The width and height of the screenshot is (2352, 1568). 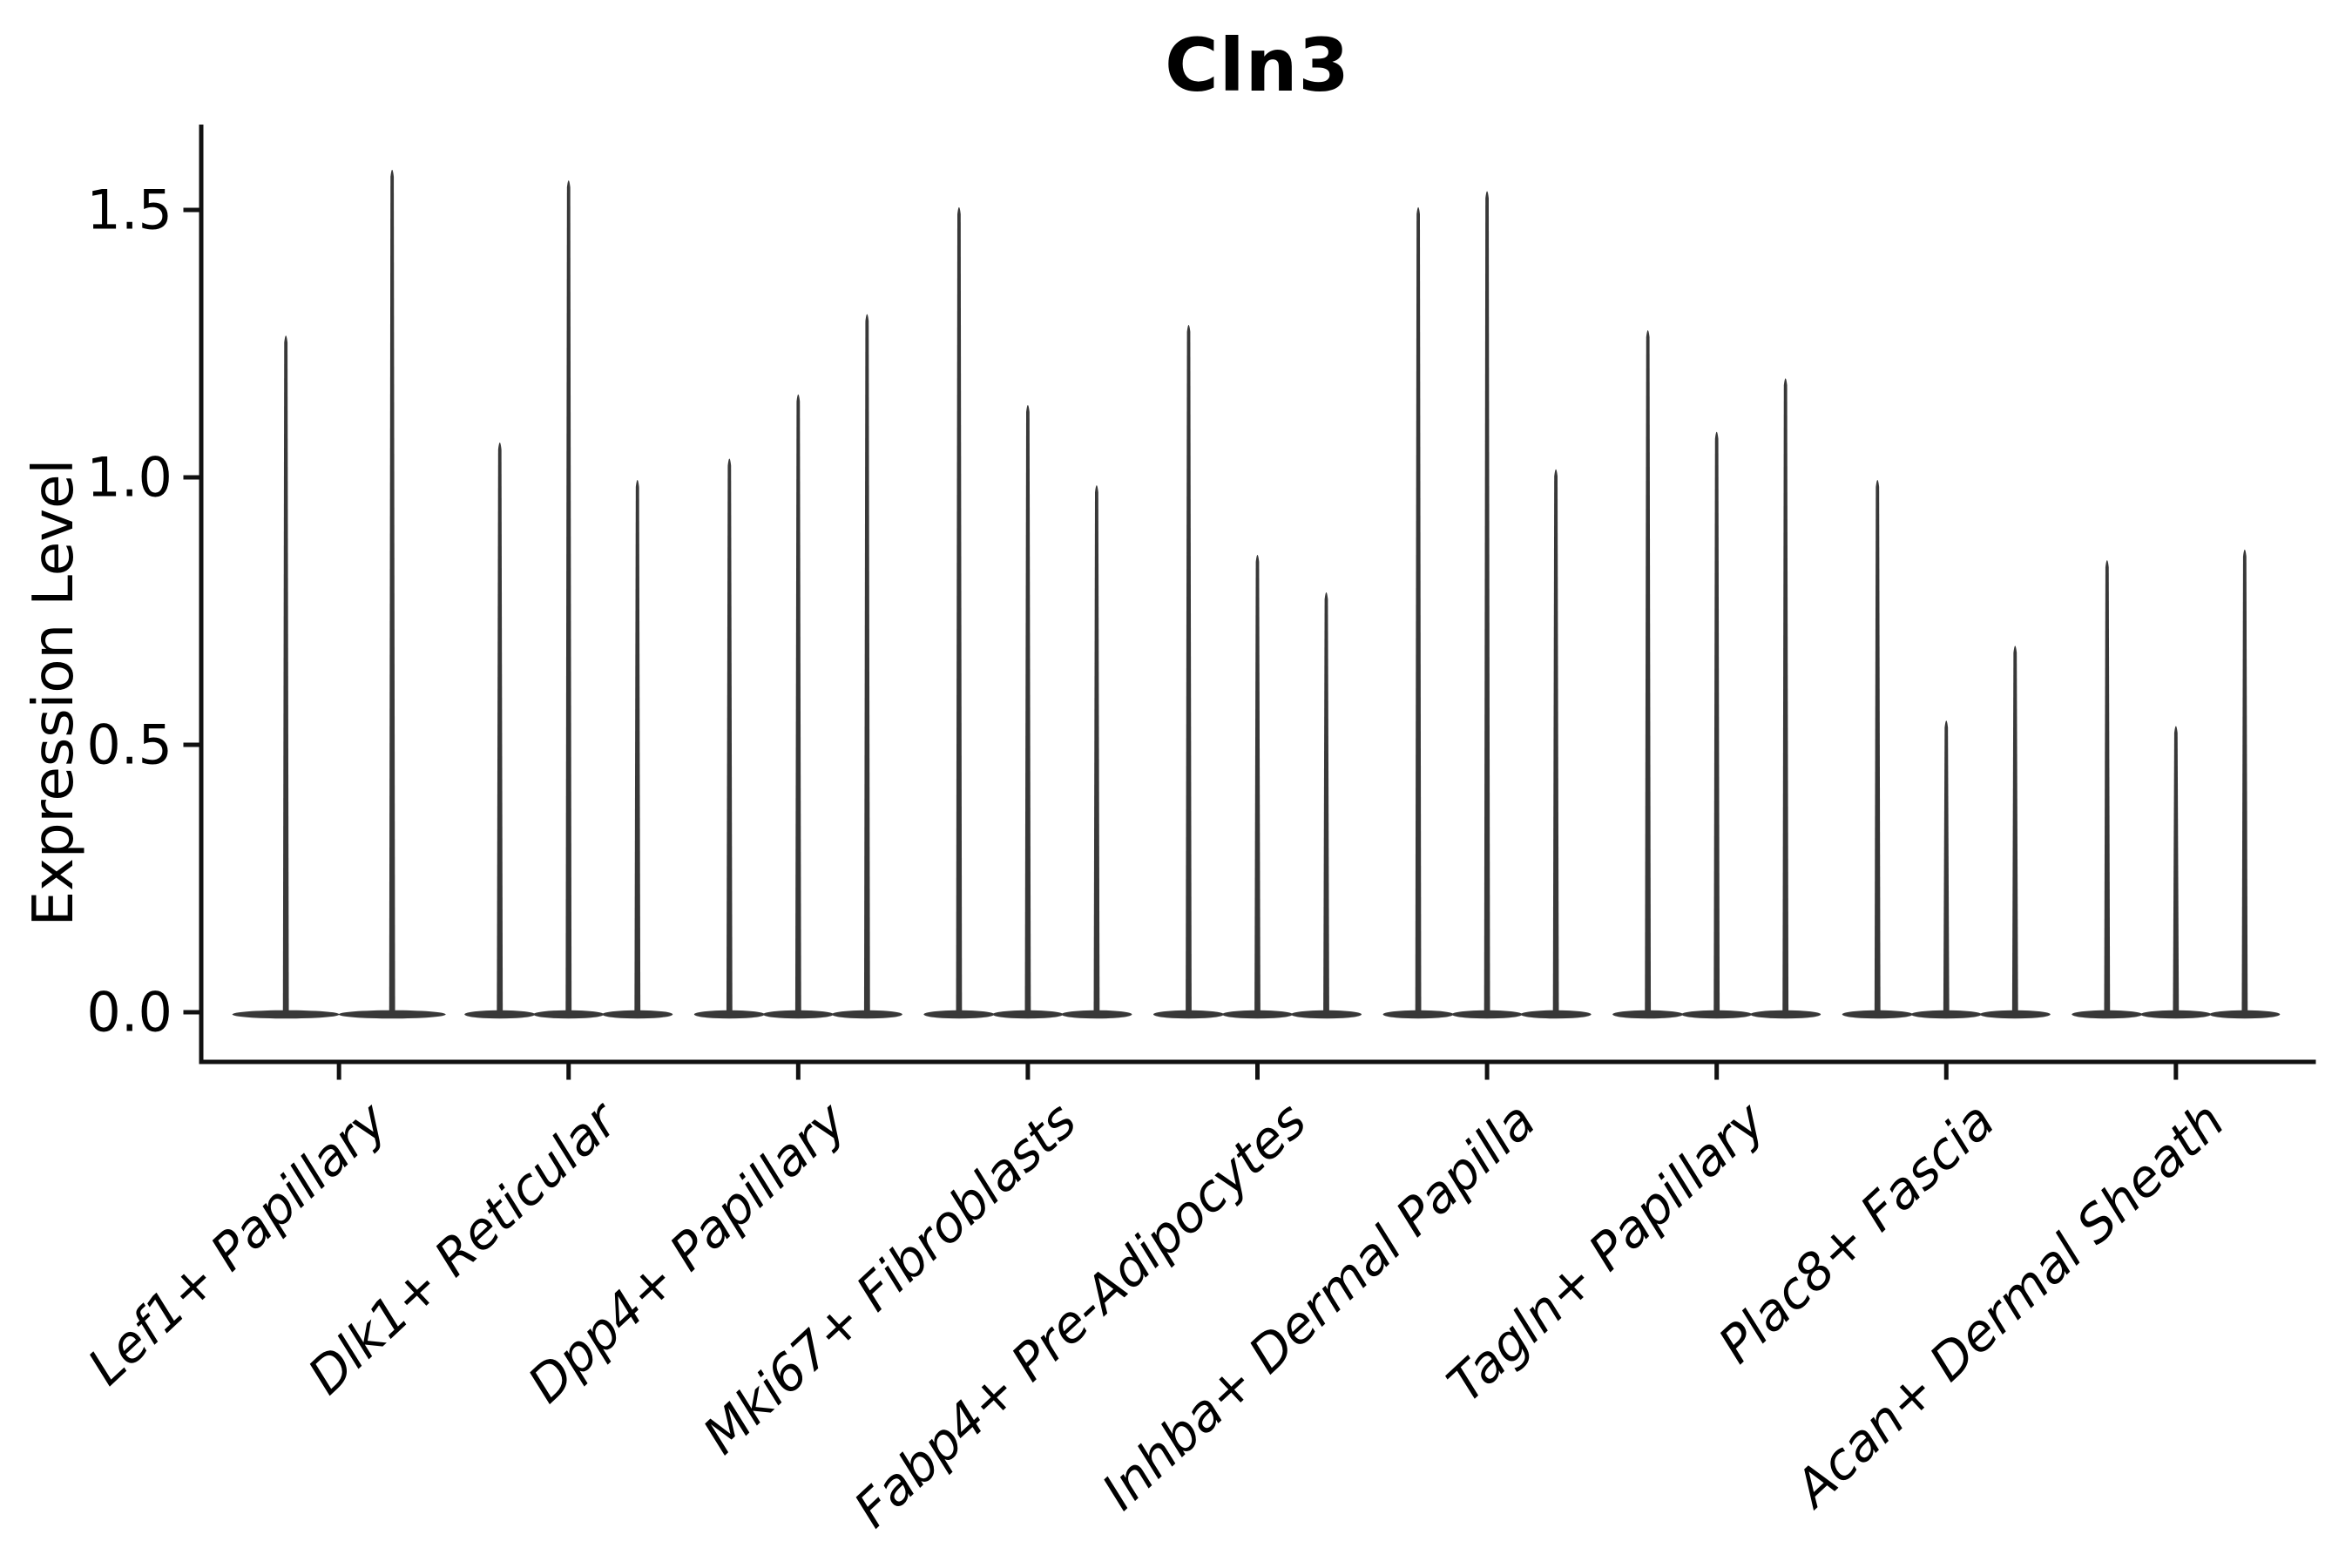 What do you see at coordinates (129, 745) in the screenshot?
I see `y-tick-label: 0.5` at bounding box center [129, 745].